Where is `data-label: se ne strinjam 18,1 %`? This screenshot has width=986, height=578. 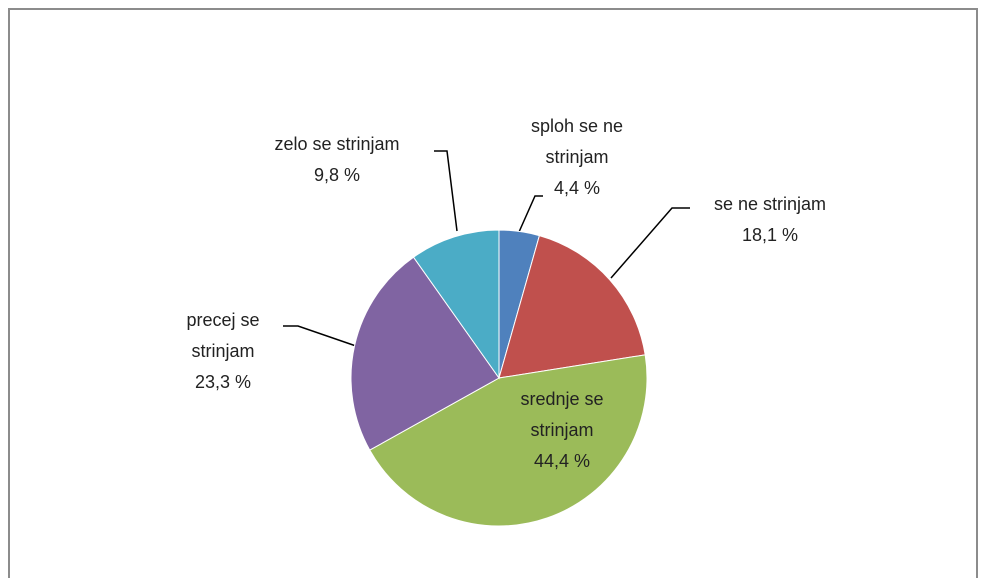 data-label: se ne strinjam 18,1 % is located at coordinates (770, 220).